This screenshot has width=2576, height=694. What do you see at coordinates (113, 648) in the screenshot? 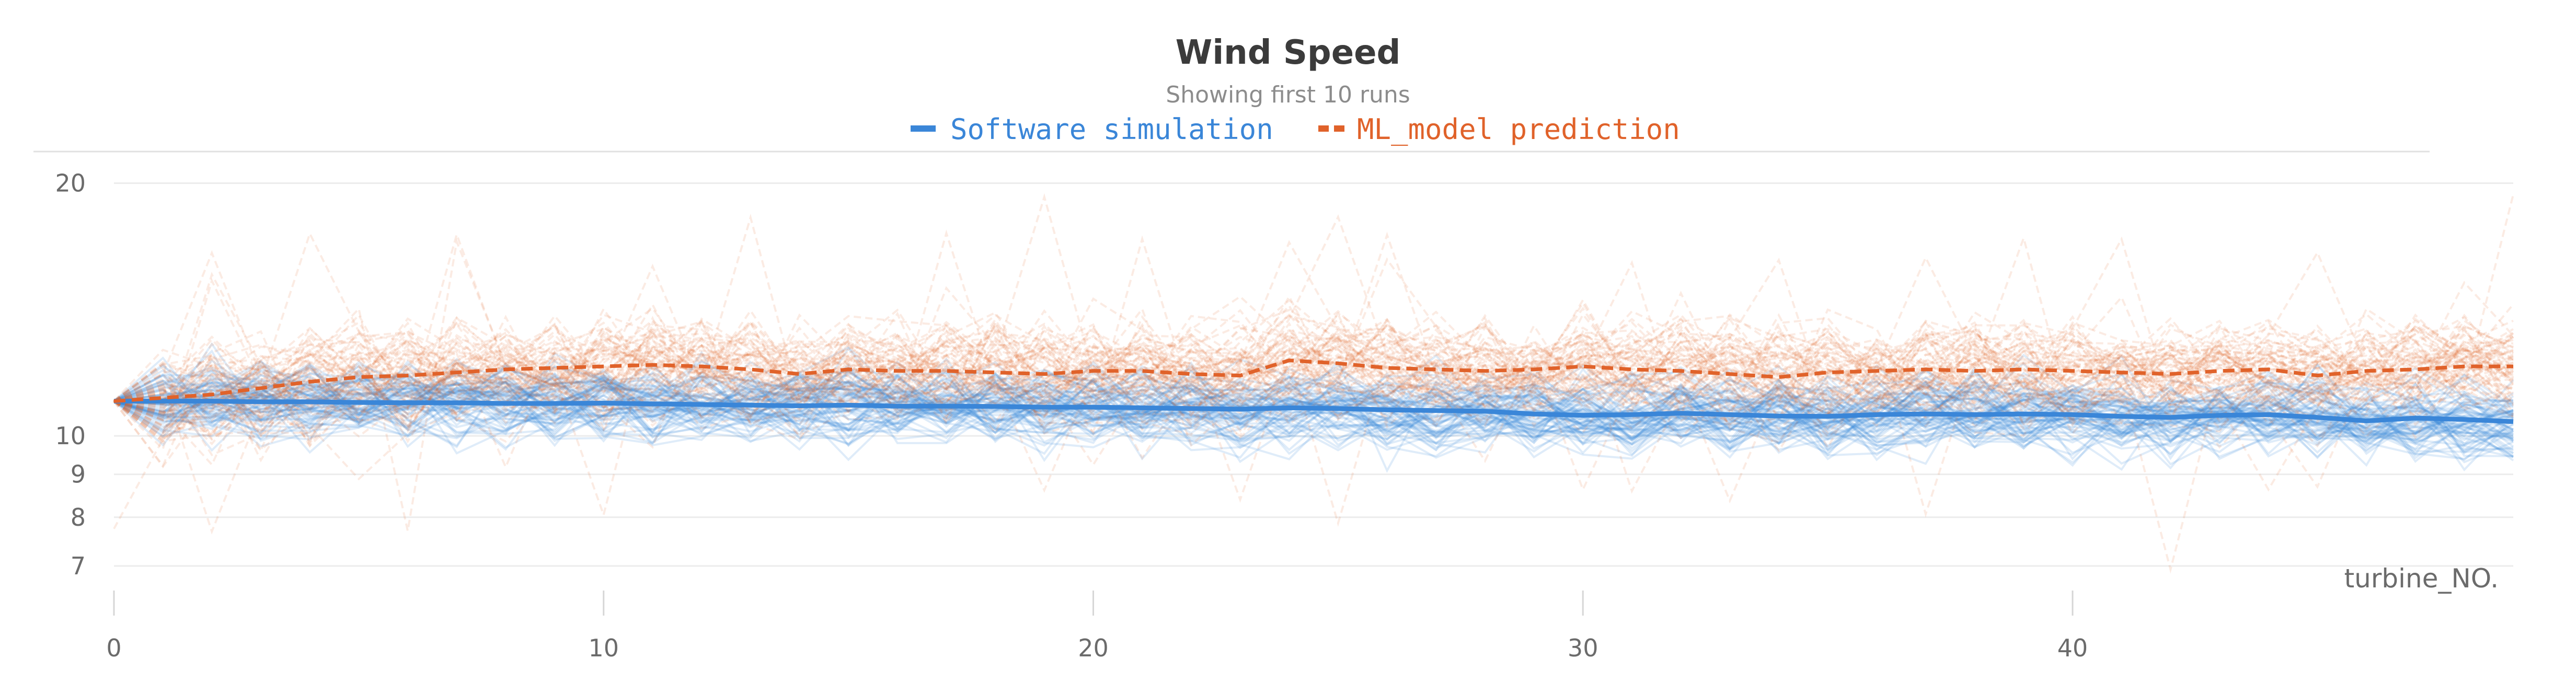
I see `x-tick-label: 0` at bounding box center [113, 648].